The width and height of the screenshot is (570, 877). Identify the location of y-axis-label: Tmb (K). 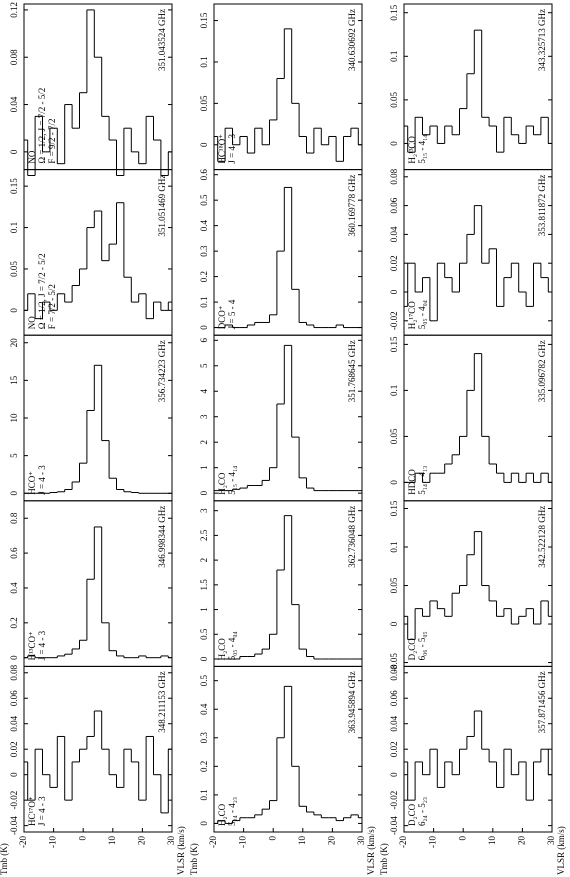
(194, 859).